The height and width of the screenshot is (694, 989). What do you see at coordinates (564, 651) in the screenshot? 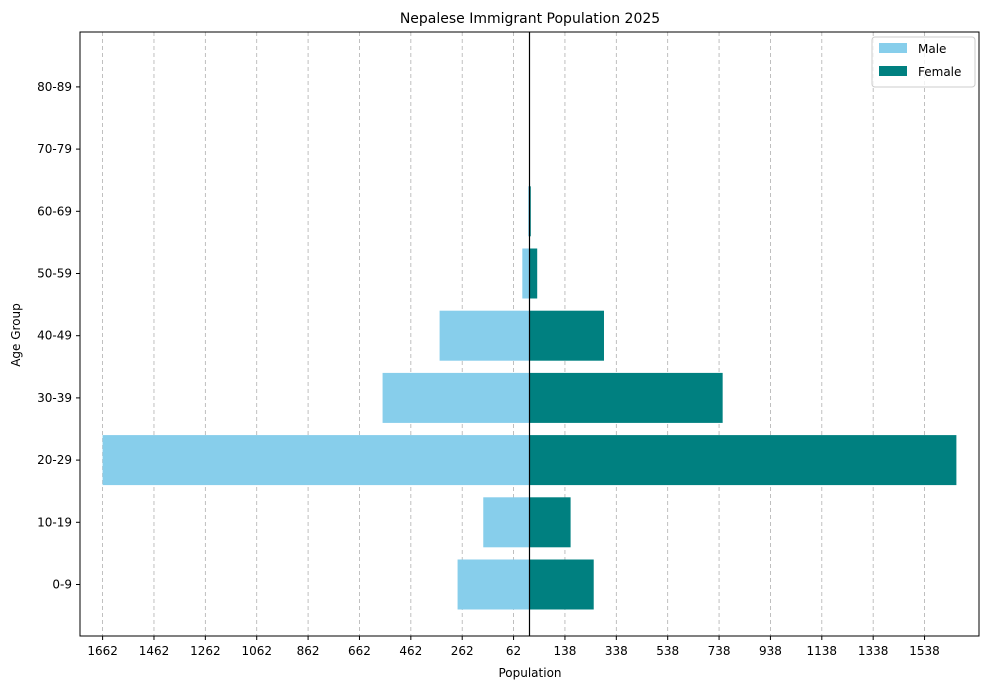
I see `x-tick-label: 138` at bounding box center [564, 651].